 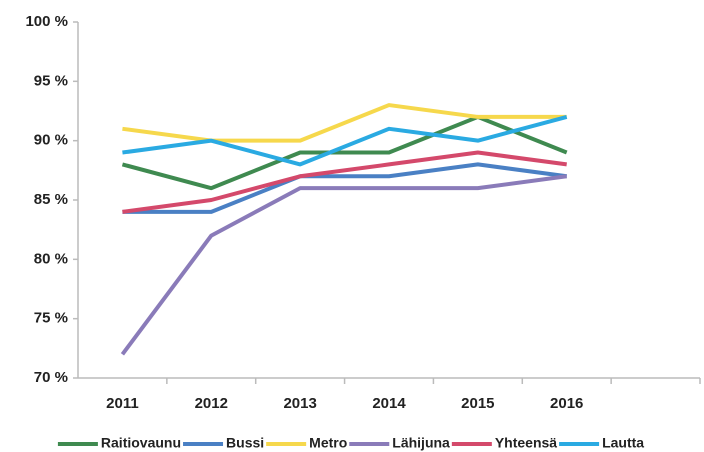 I want to click on y-tick-label: 70 %, so click(x=51, y=377).